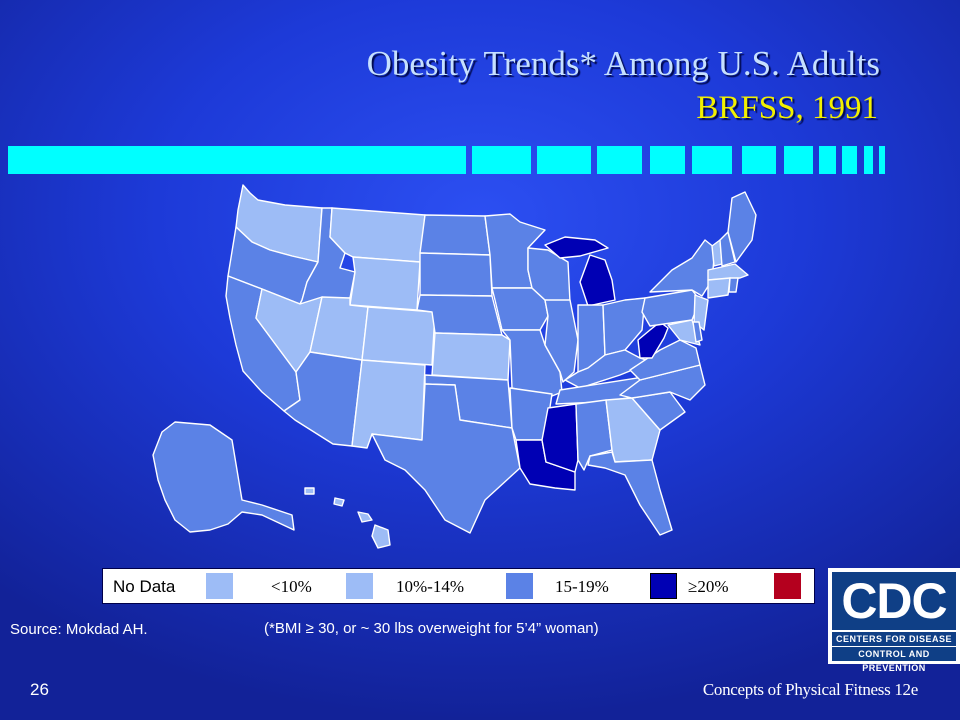 Image resolution: width=960 pixels, height=720 pixels. I want to click on legend: No Data <10% 10%-14% 15-19% ≥20%, so click(458, 586).